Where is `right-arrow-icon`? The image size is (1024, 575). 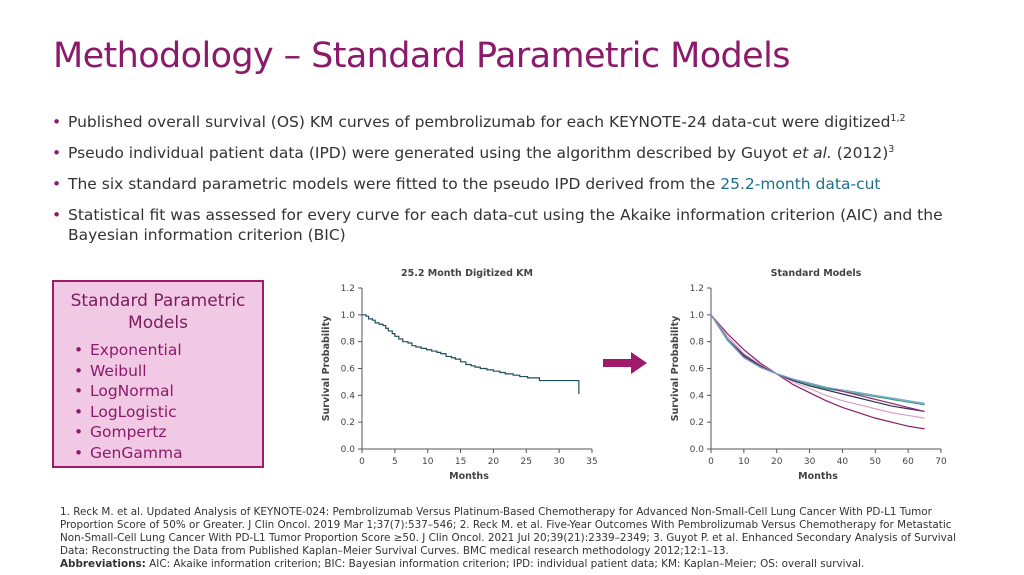 right-arrow-icon is located at coordinates (625, 363).